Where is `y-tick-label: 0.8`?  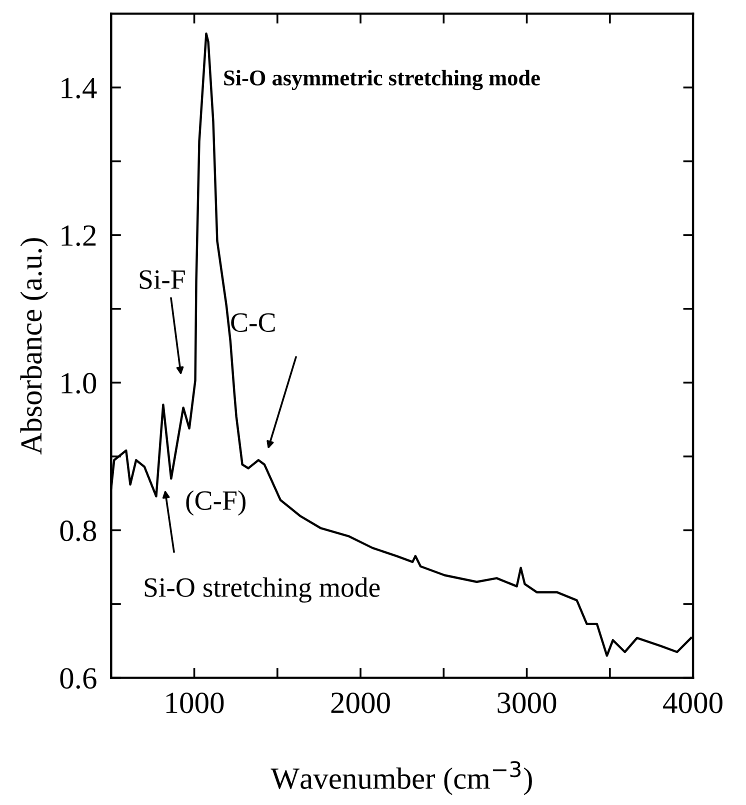
y-tick-label: 0.8 is located at coordinates (78, 531).